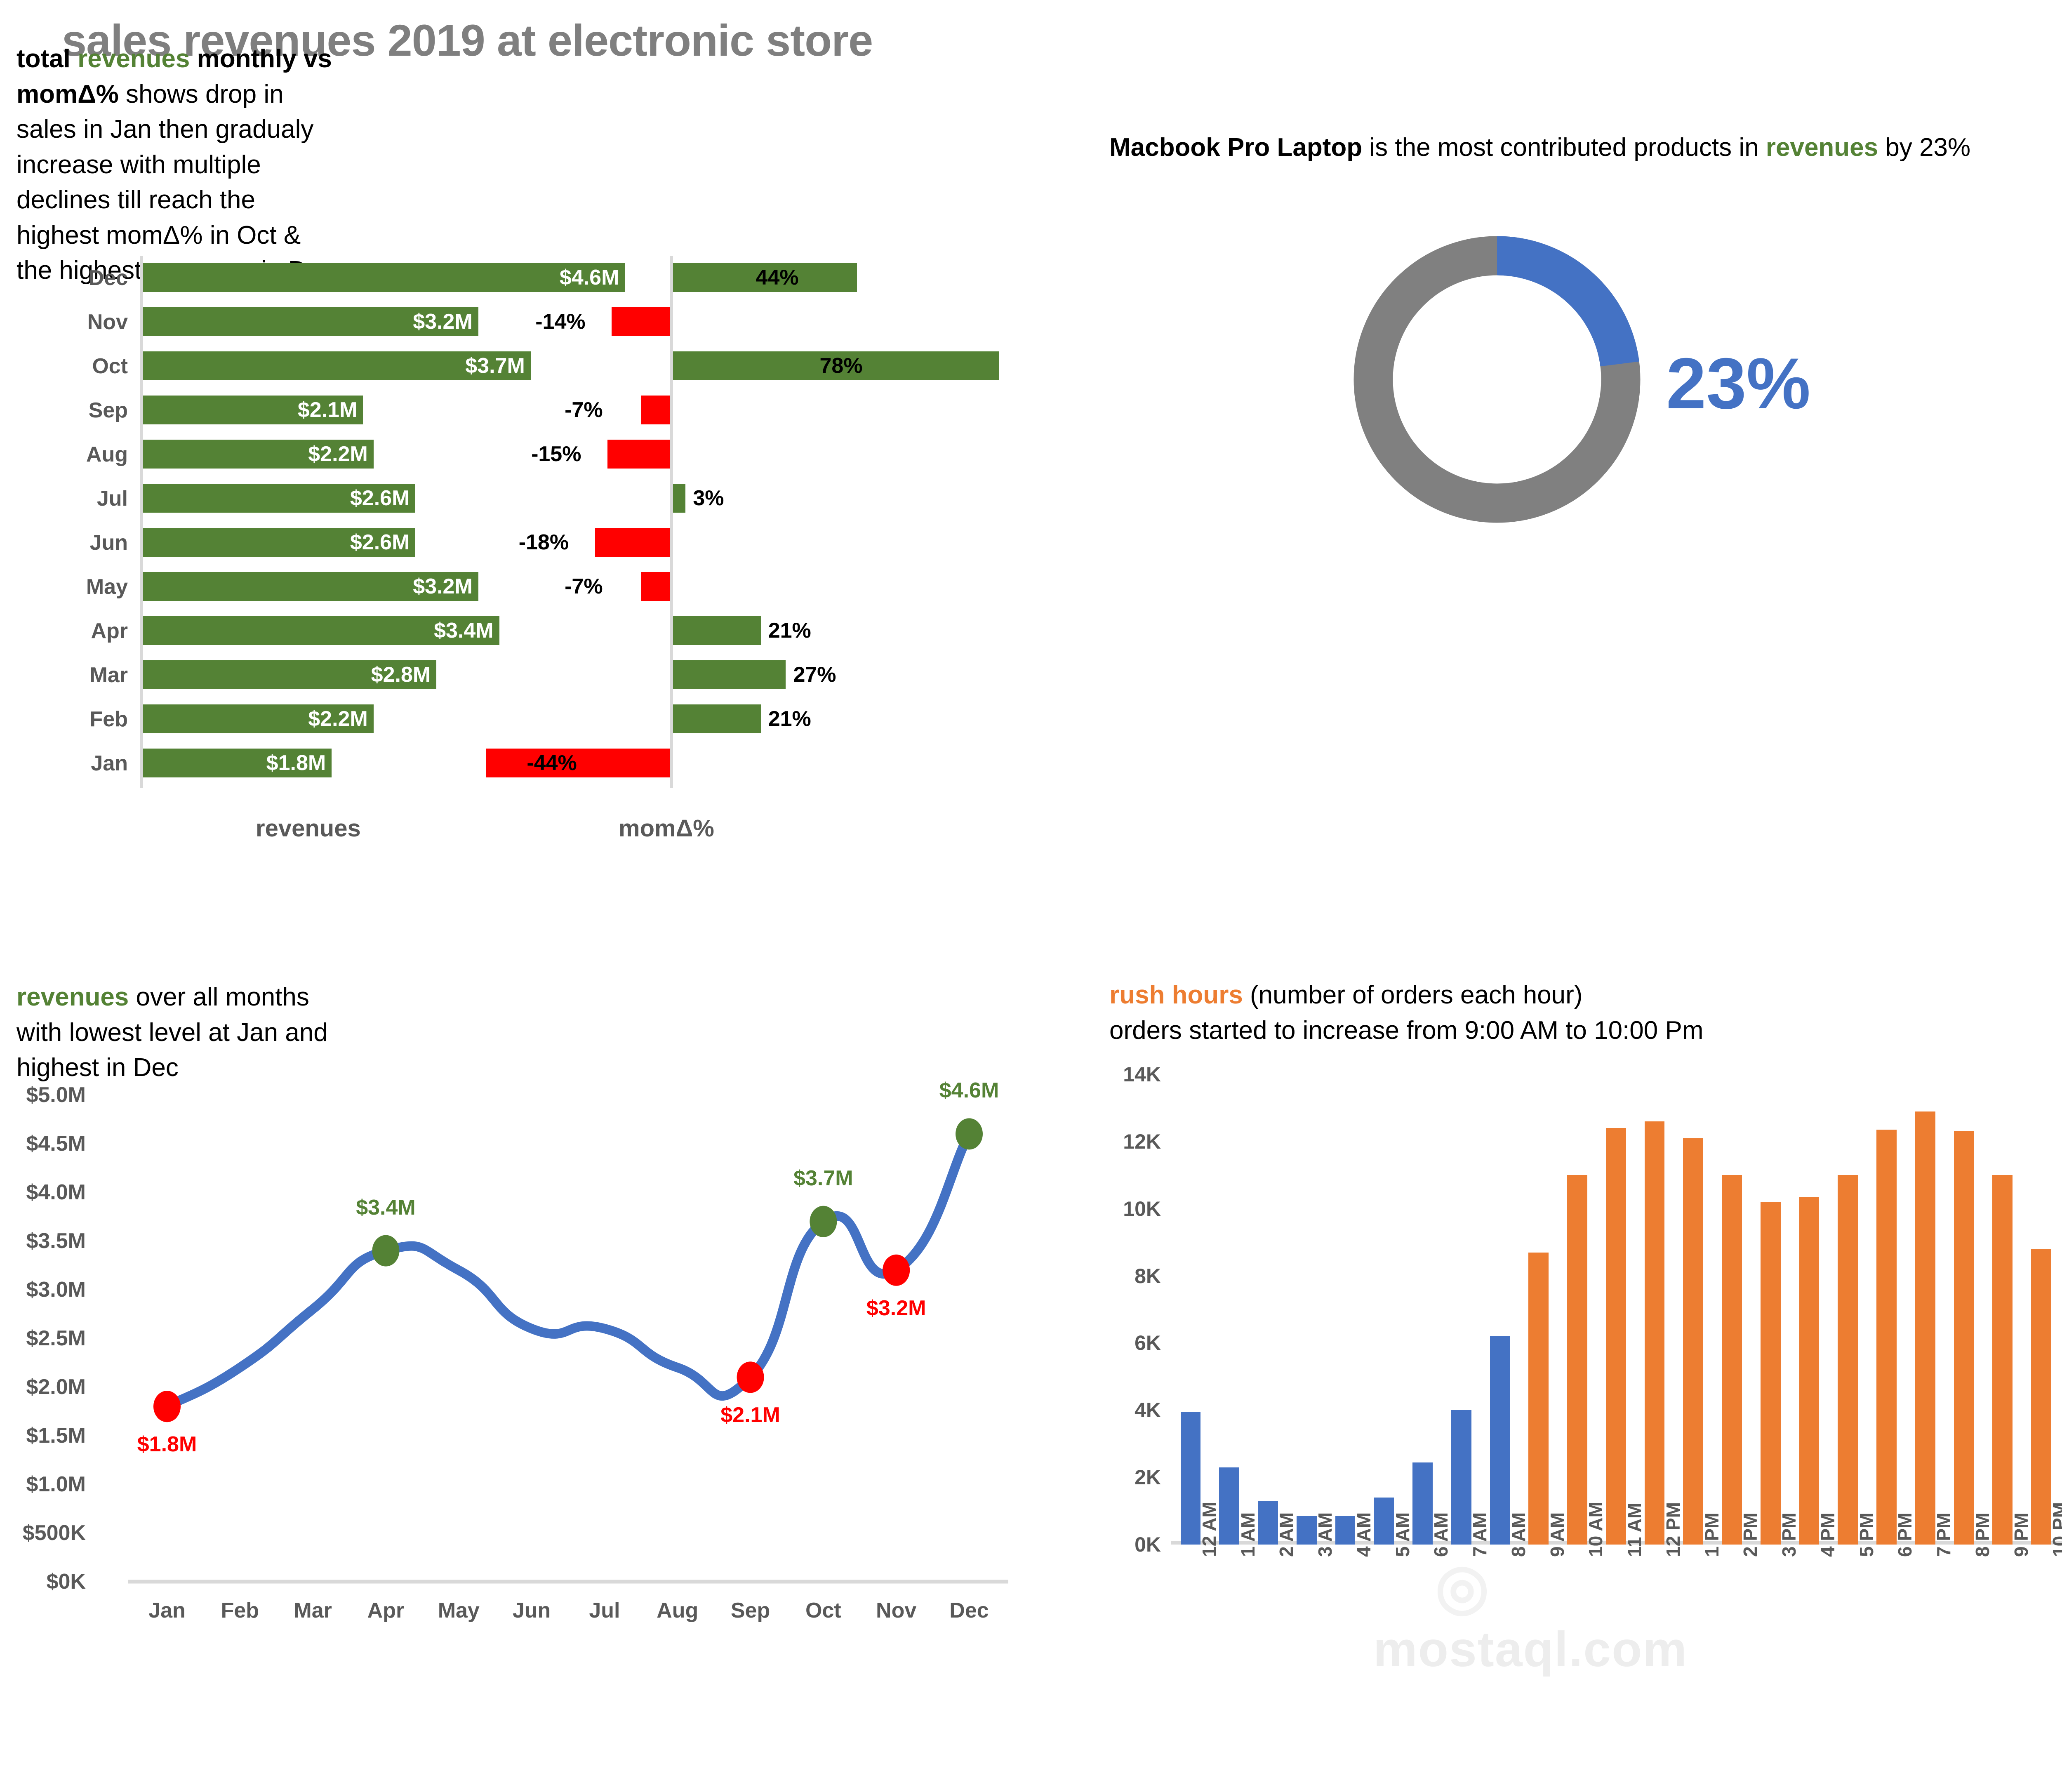  I want to click on rush-x-tick: 5 PM, so click(1866, 1534).